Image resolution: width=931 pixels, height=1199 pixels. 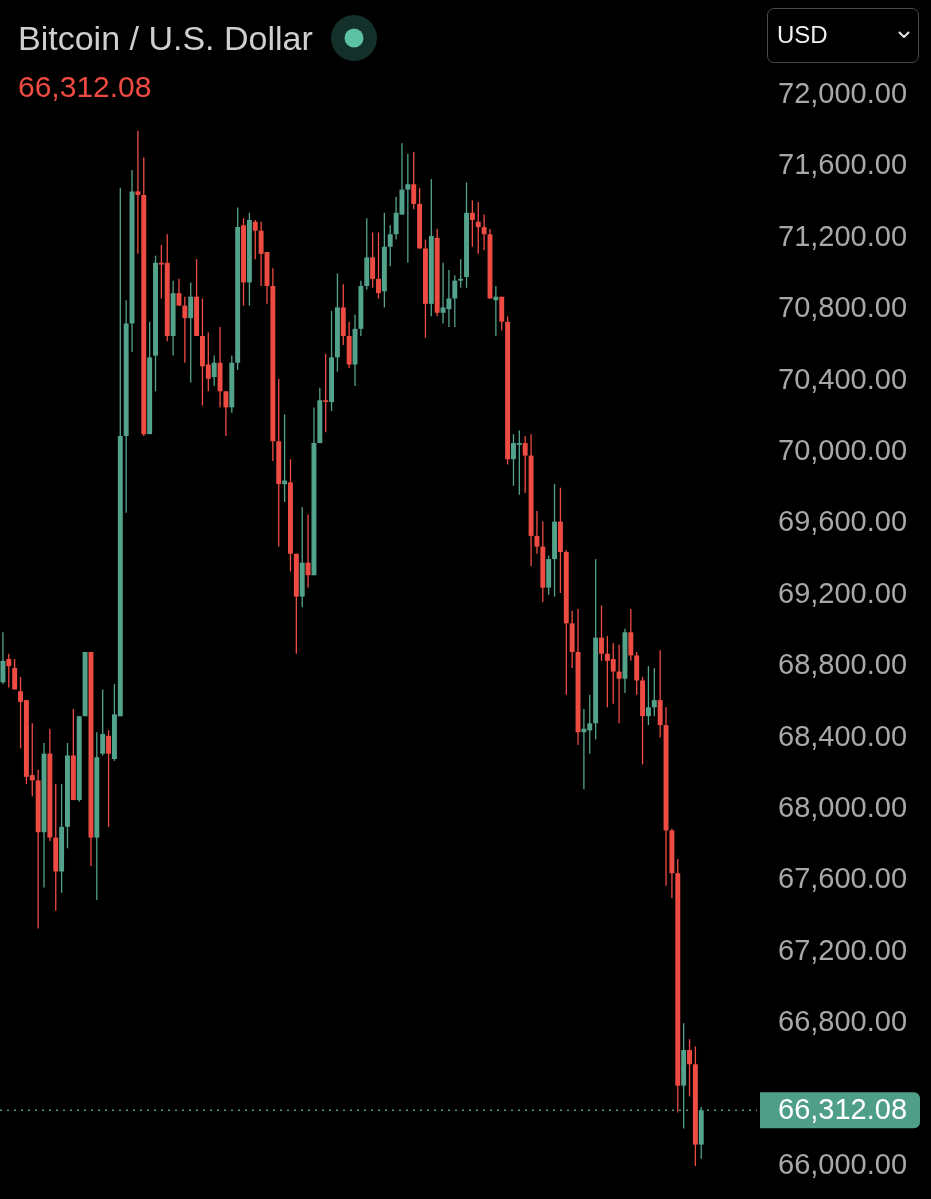 I want to click on y-tick-label: 69,200.00, so click(x=843, y=592).